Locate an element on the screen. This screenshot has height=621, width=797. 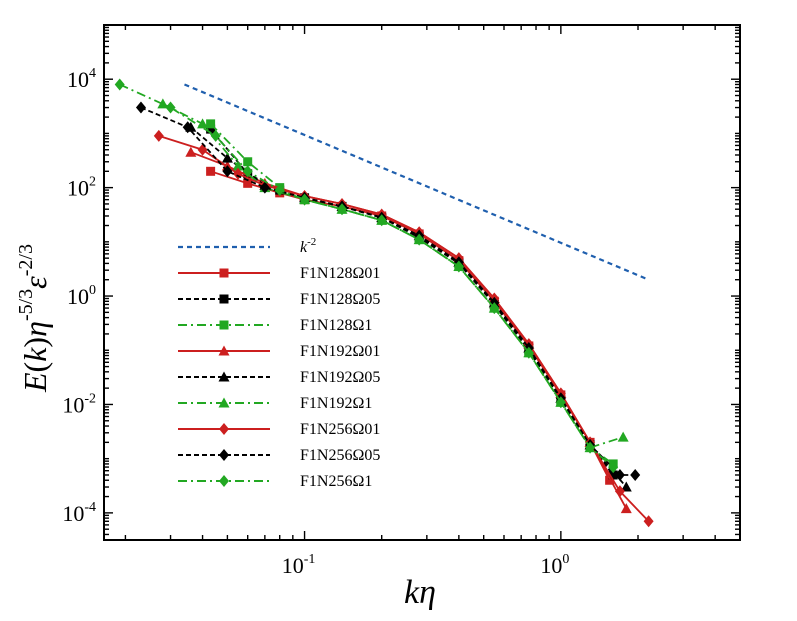
legend-item: k-2 is located at coordinates (247, 246).